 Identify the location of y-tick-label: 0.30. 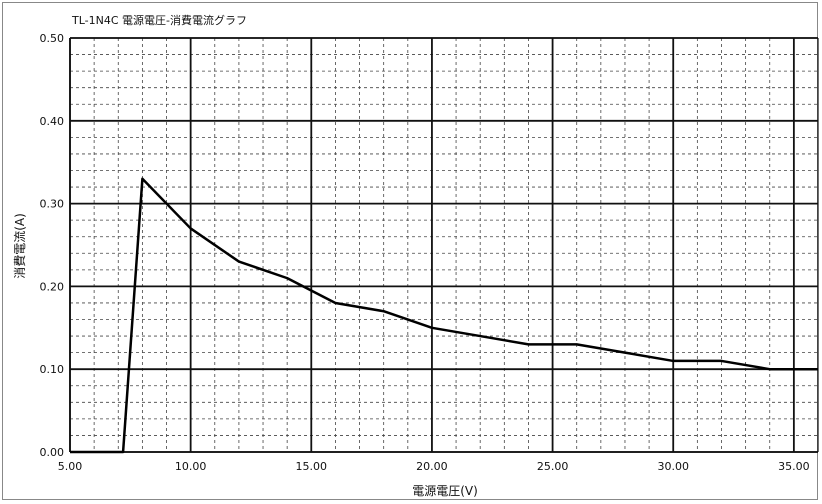
(52, 204).